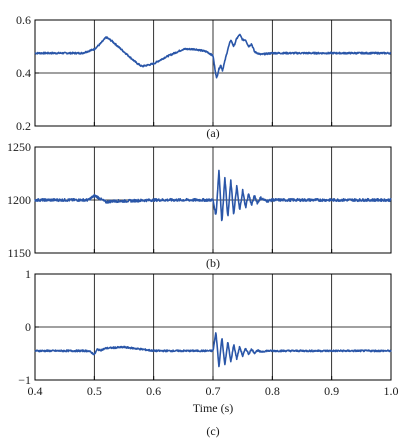  I want to click on x-tick-label: 0.9, so click(331, 391).